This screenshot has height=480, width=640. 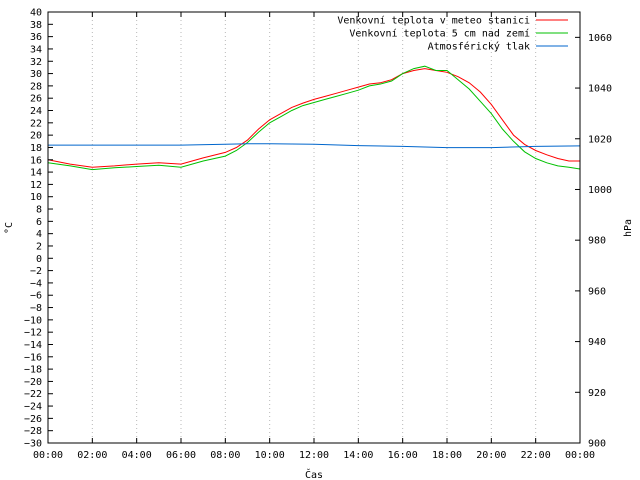 I want to click on x-tick-label: 10:00, so click(x=270, y=455).